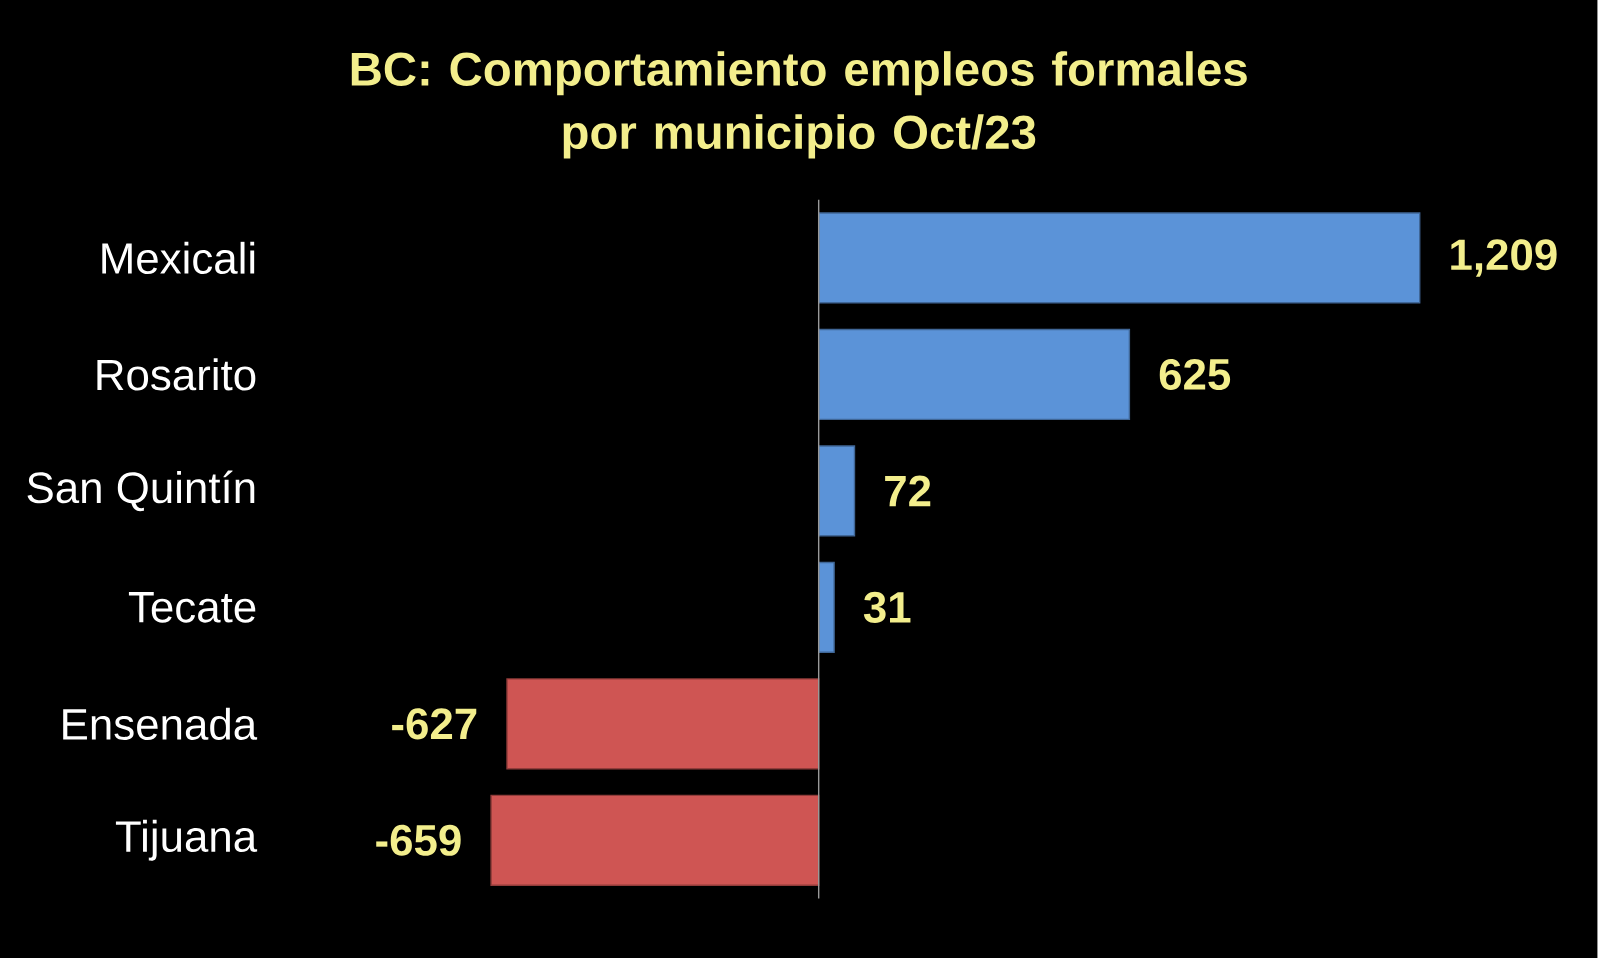 This screenshot has height=958, width=1600. What do you see at coordinates (176, 374) in the screenshot?
I see `y-tick-label: Rosarito` at bounding box center [176, 374].